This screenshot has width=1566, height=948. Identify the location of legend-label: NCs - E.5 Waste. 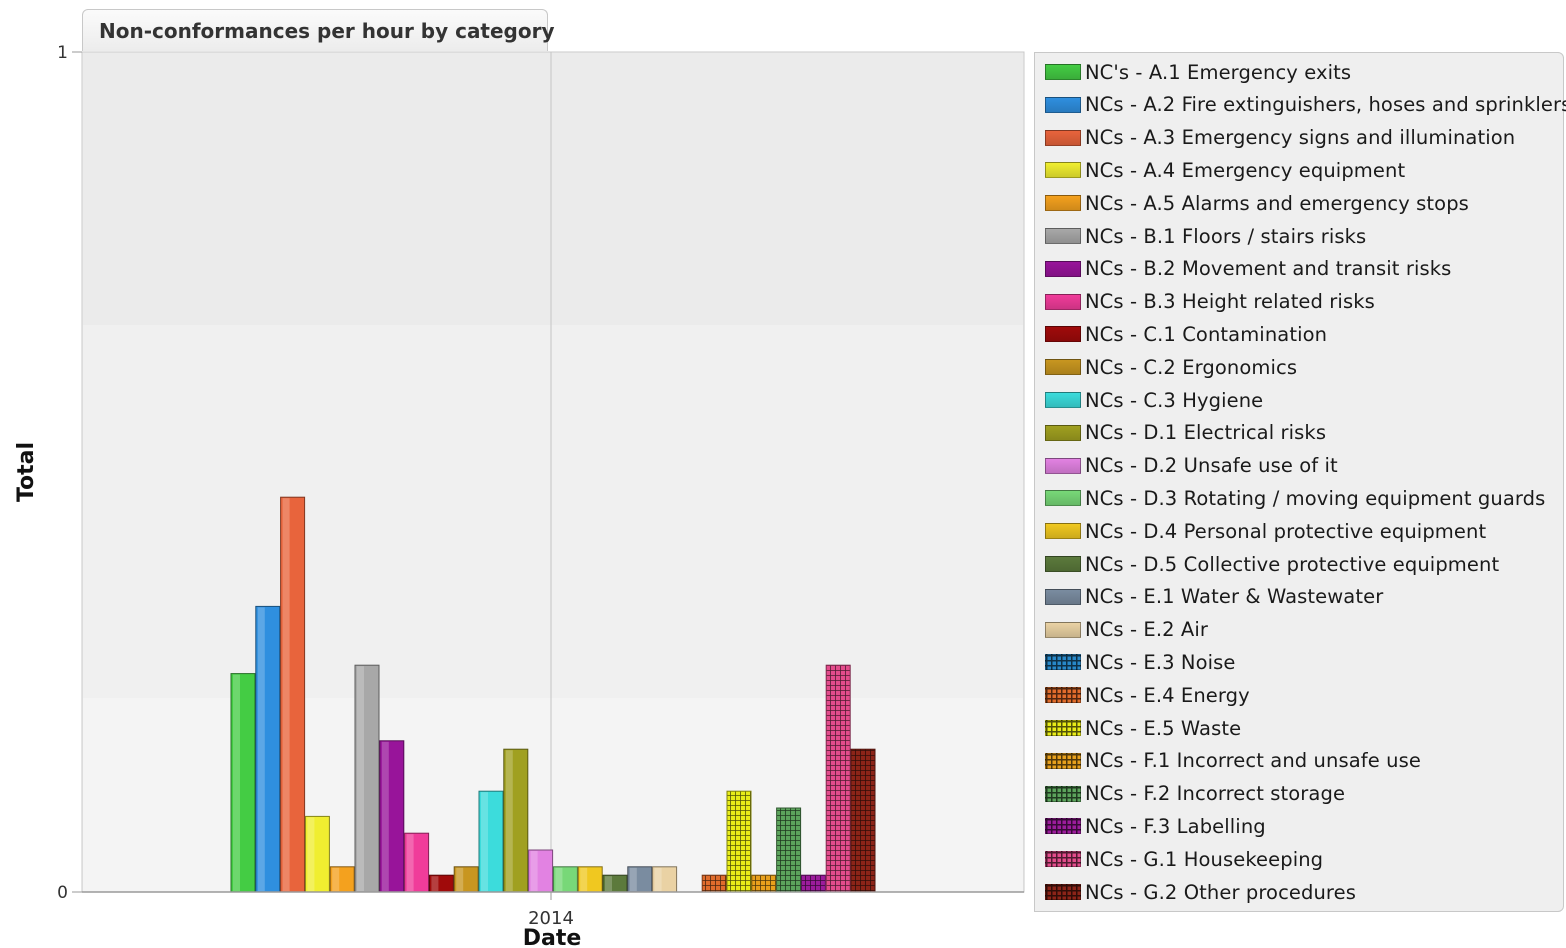
(1163, 728).